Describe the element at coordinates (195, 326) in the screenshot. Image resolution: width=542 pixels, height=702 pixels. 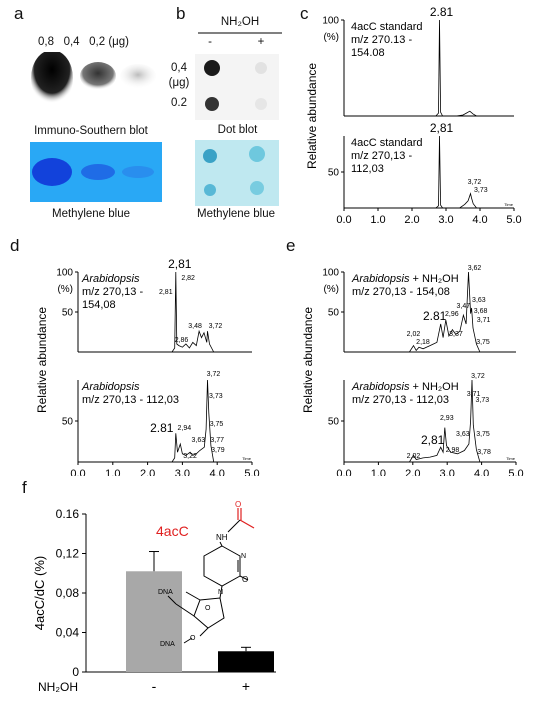
I see `peak-label: 3,48` at that location.